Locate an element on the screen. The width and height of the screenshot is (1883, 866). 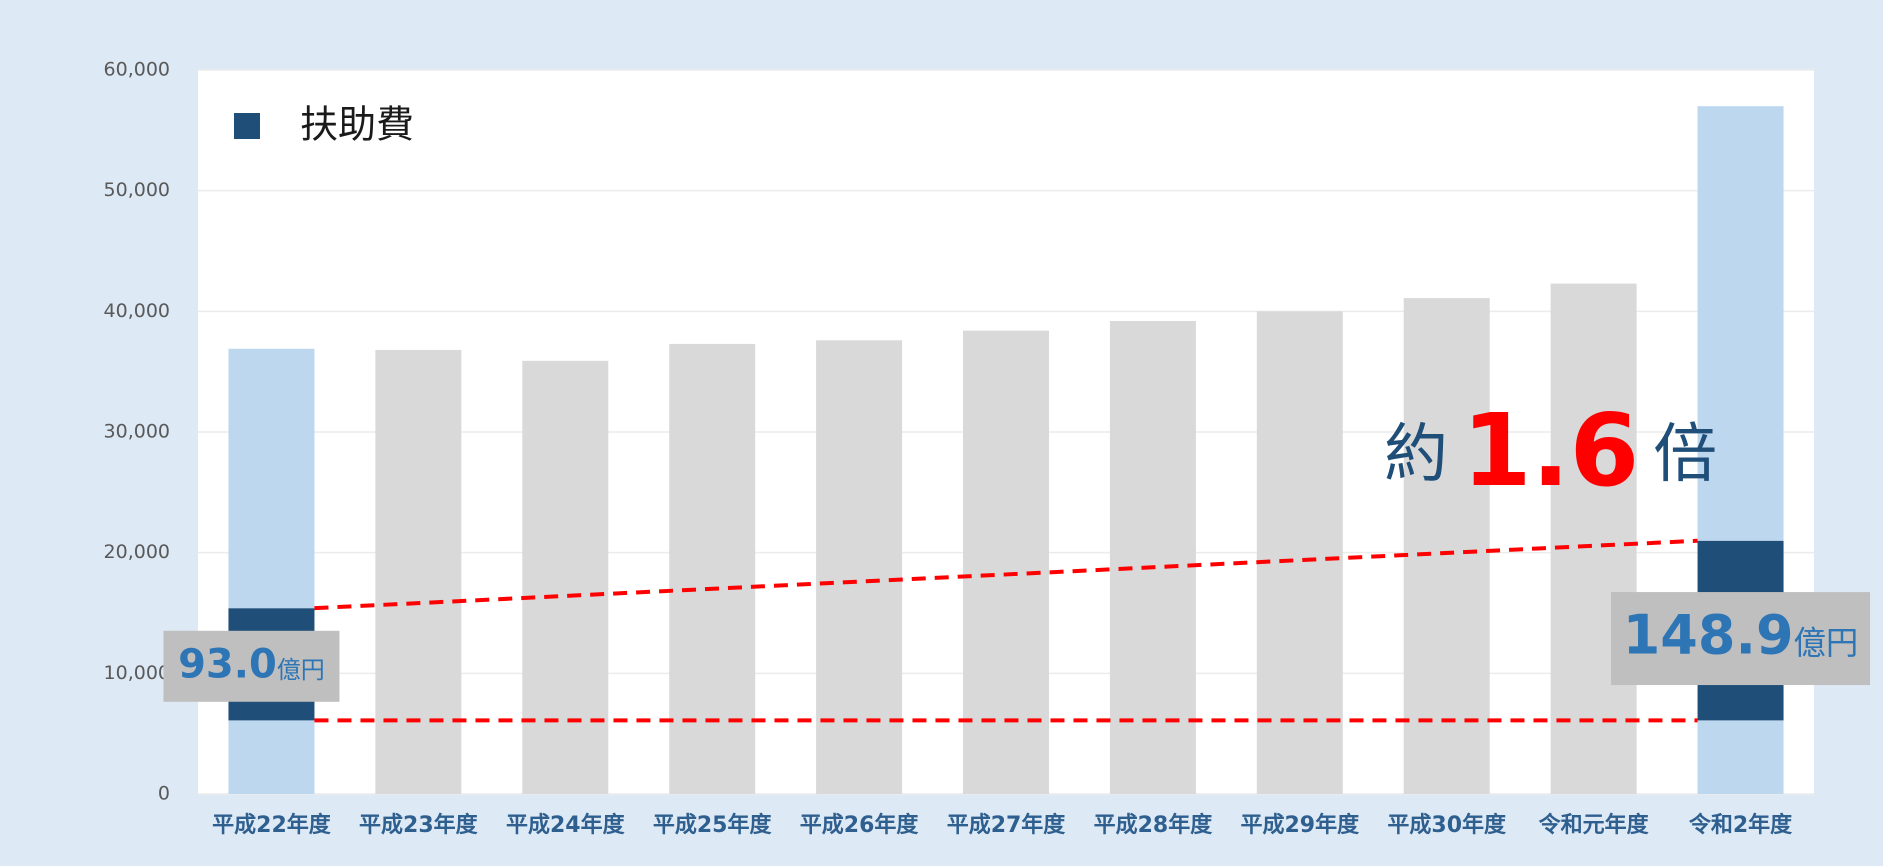
x-tick-label: 平成30年度 is located at coordinates (1447, 825).